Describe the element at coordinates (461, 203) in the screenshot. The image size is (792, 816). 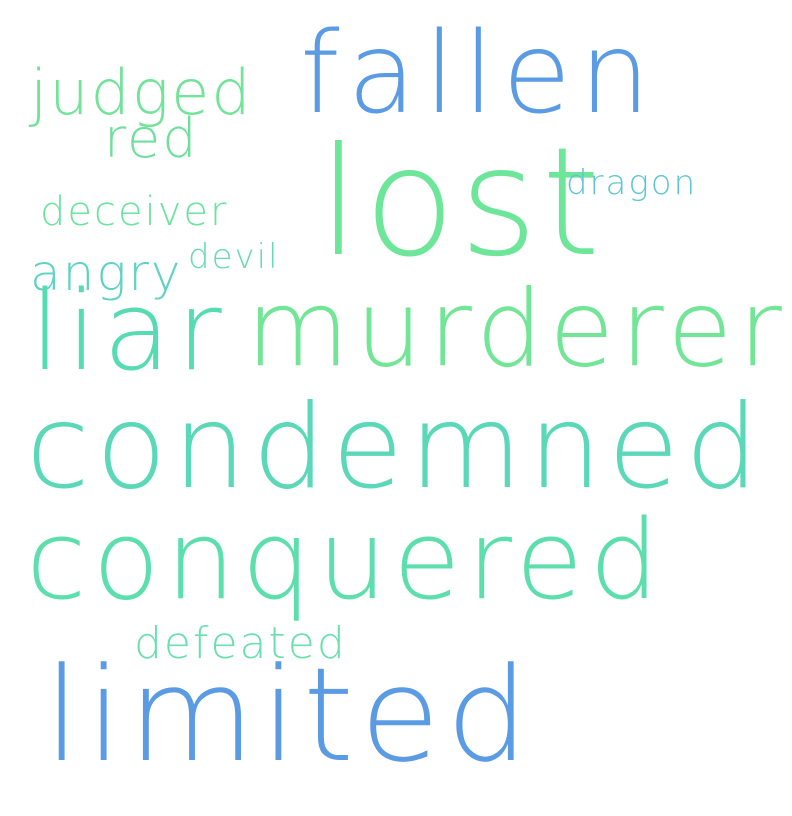
I see `word-lost: lost` at that location.